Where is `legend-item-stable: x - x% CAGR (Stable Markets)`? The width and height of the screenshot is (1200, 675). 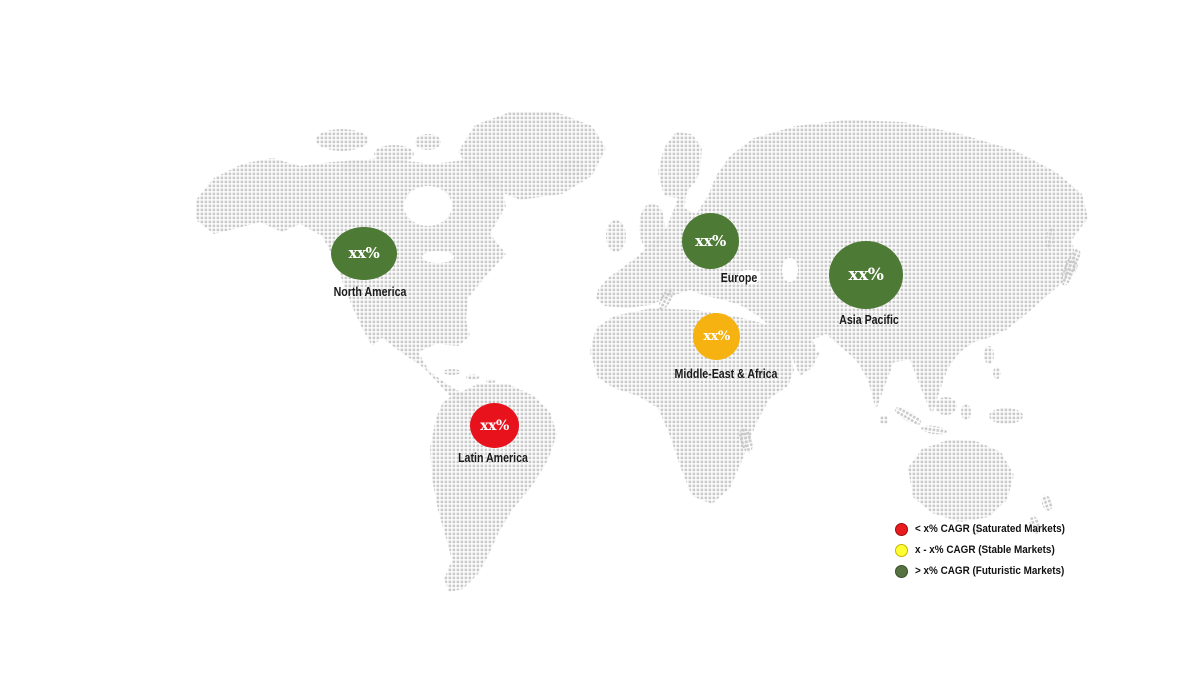 legend-item-stable: x - x% CAGR (Stable Markets) is located at coordinates (988, 550).